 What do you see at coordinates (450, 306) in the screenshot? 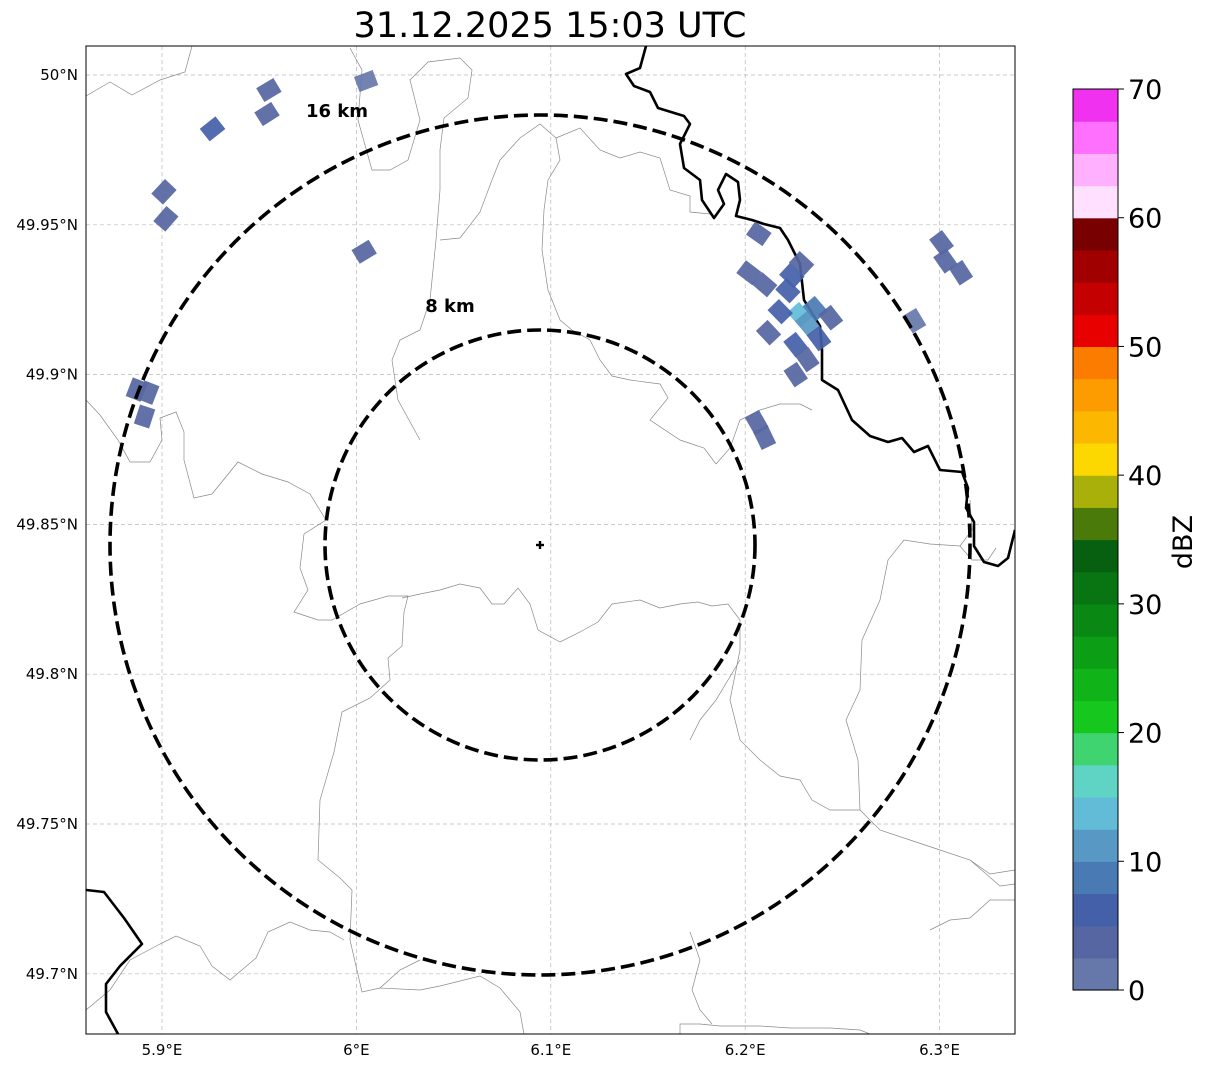
I see `ring-label-8km: 8 km` at bounding box center [450, 306].